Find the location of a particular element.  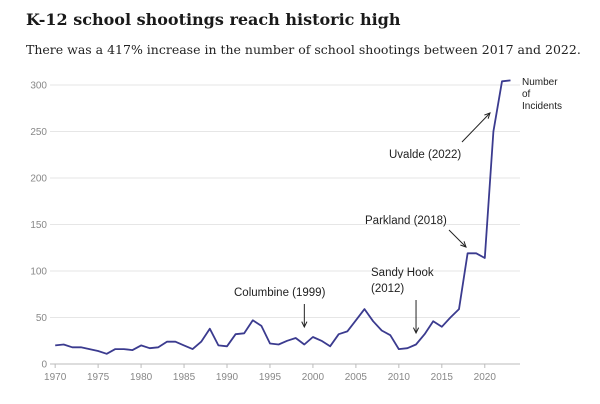

x-tick-label-1985: 1985 is located at coordinates (184, 377).